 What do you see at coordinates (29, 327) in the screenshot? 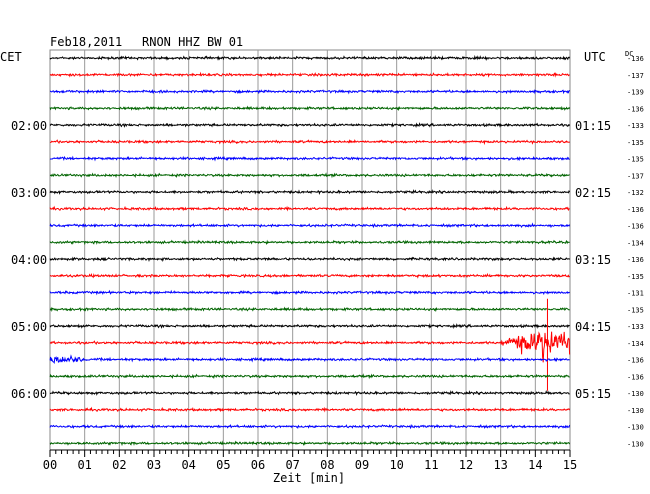
I see `cet-time-label: 05:00` at bounding box center [29, 327].